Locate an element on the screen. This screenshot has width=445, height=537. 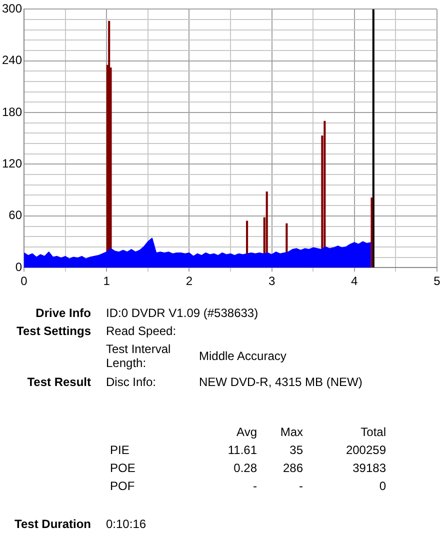
y-tick-label: 60 is located at coordinates (15, 215).